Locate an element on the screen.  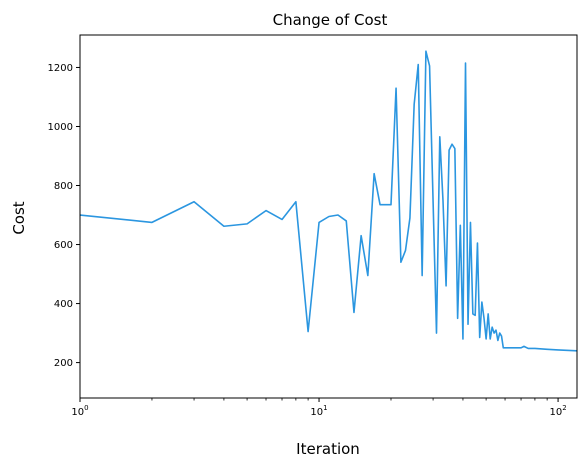
x-tick-label-0: 10⁰ is located at coordinates (79, 411).